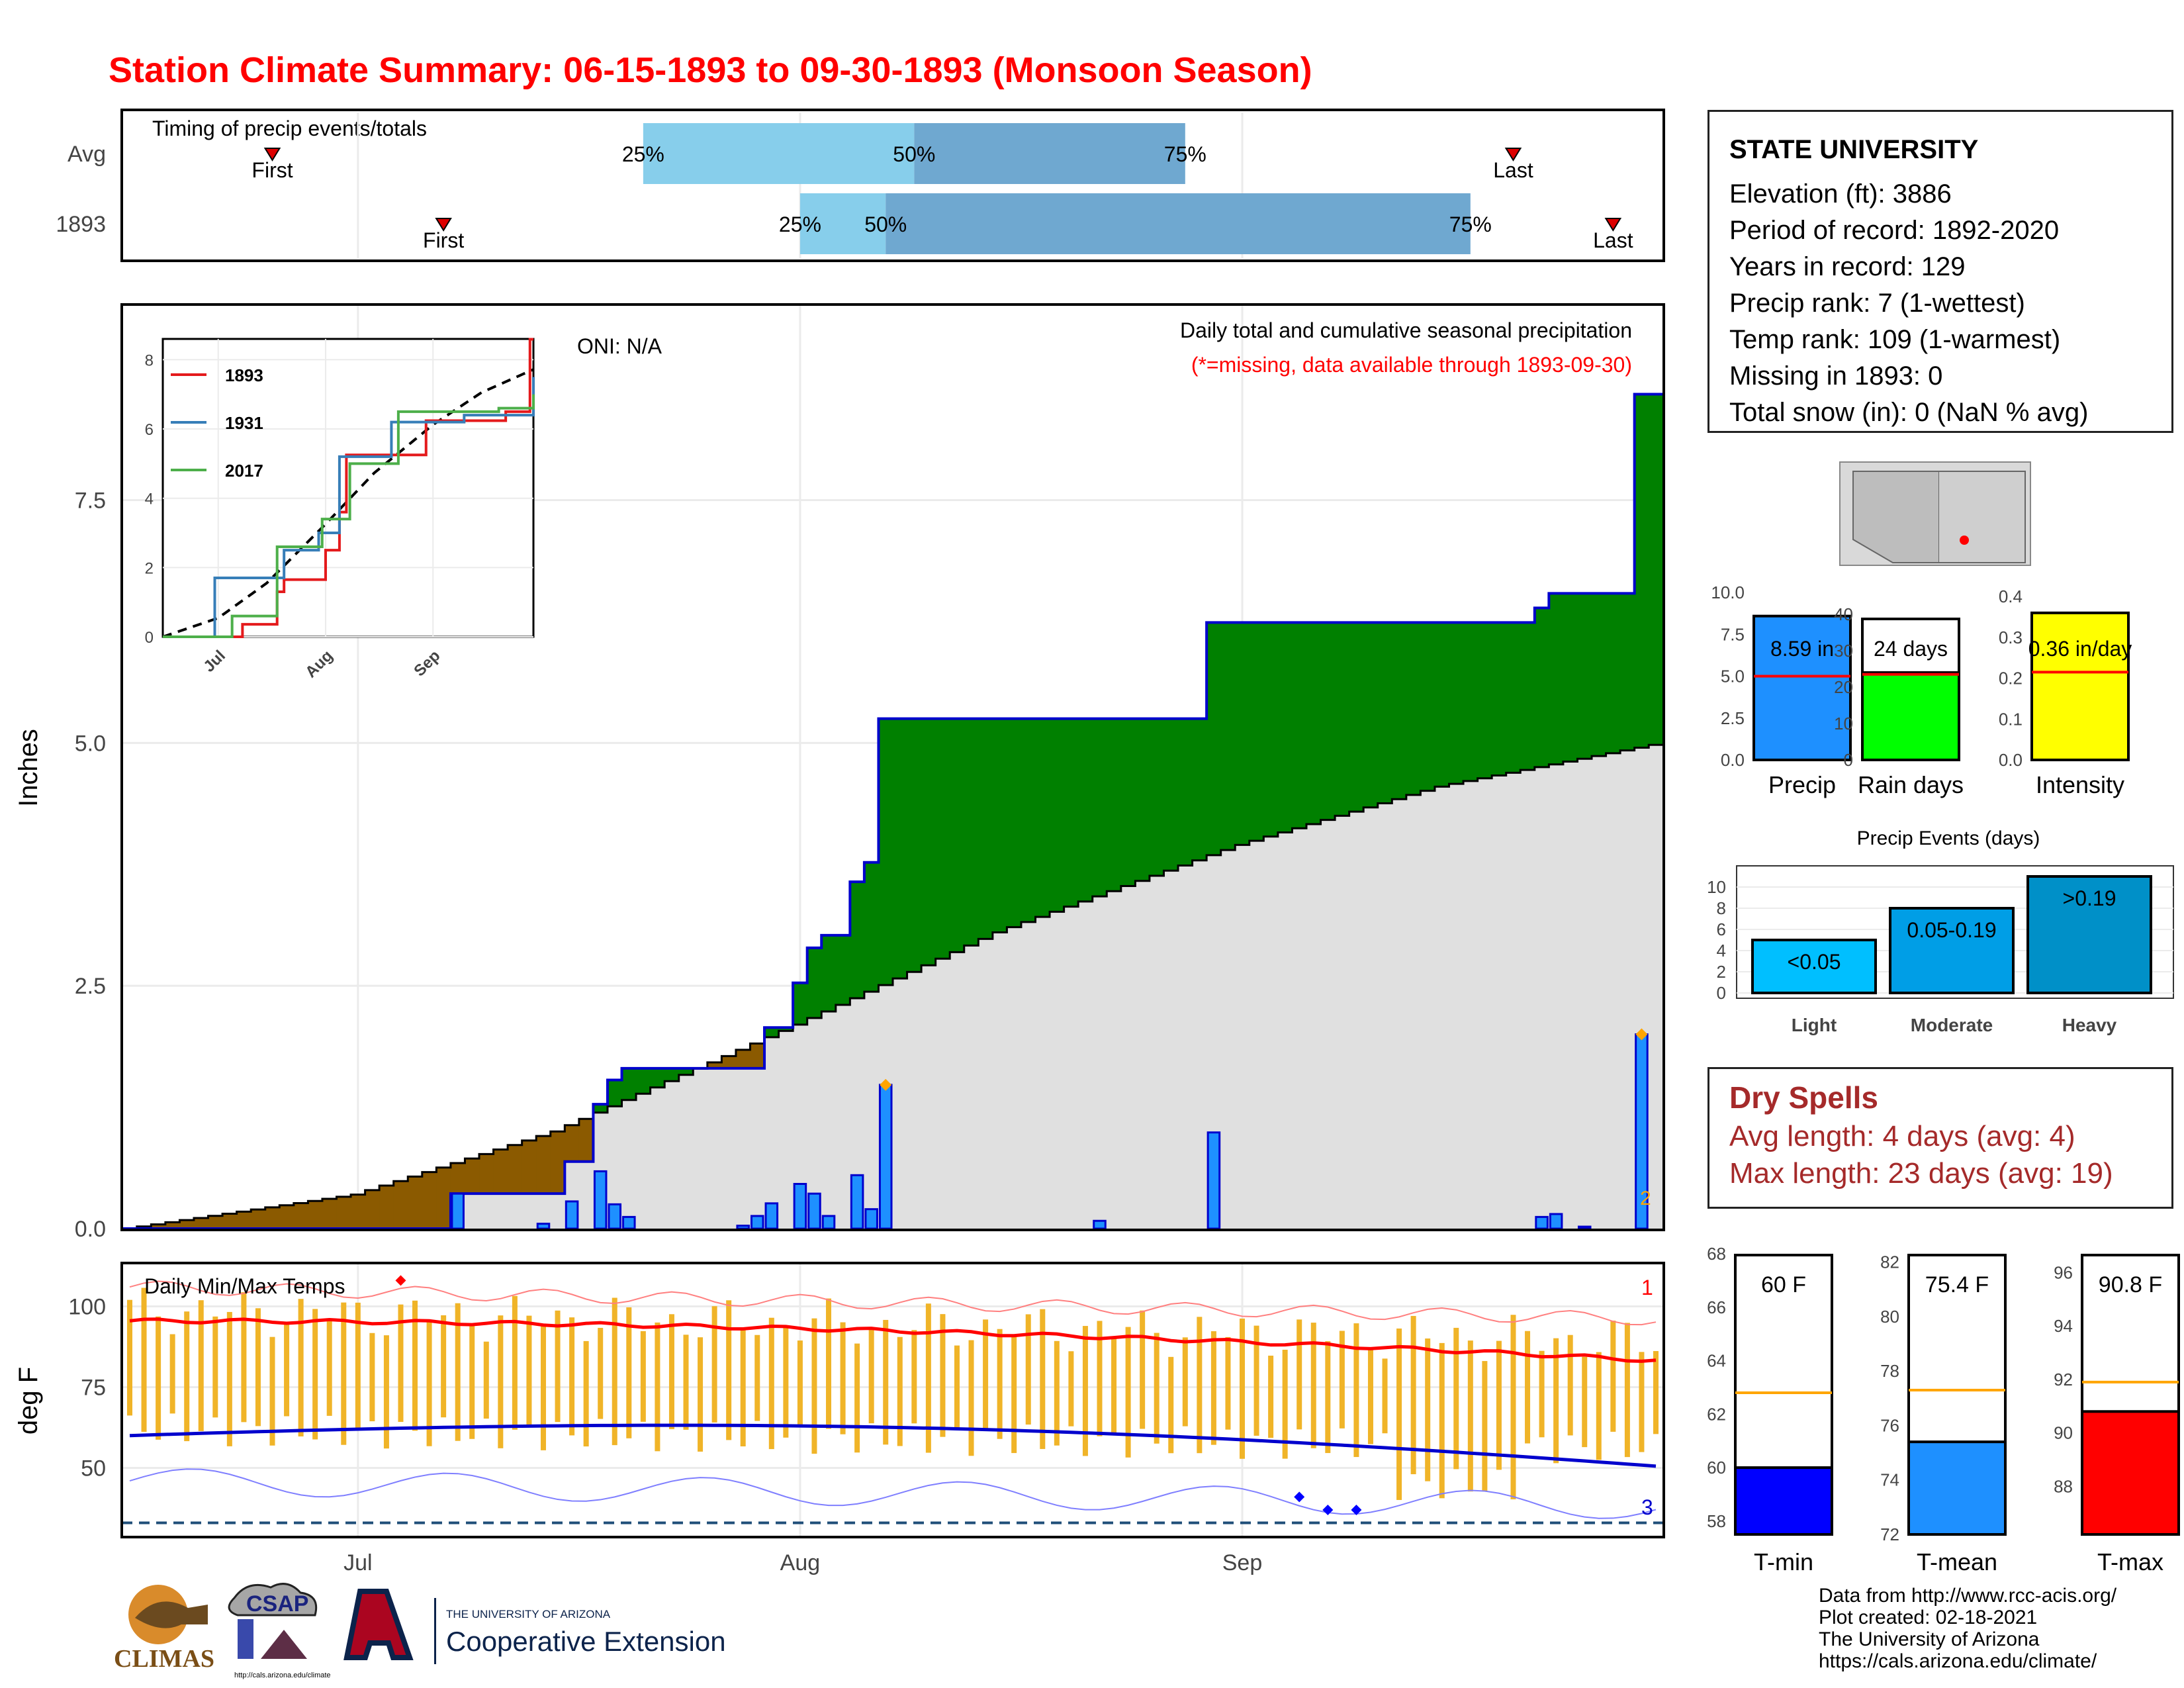  I want to click on summary-ytick: 0.4, so click(2011, 596).